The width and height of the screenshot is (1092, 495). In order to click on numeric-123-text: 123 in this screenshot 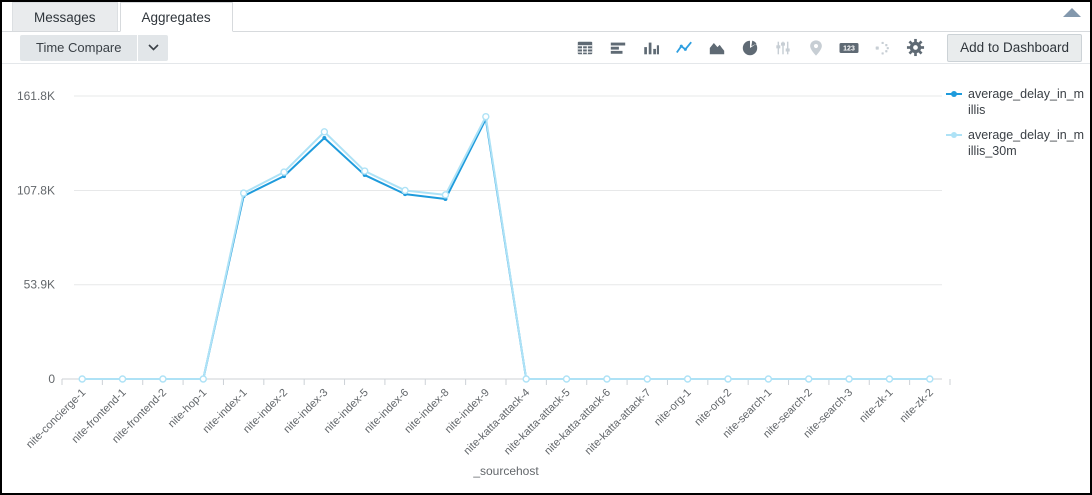, I will do `click(849, 48)`.